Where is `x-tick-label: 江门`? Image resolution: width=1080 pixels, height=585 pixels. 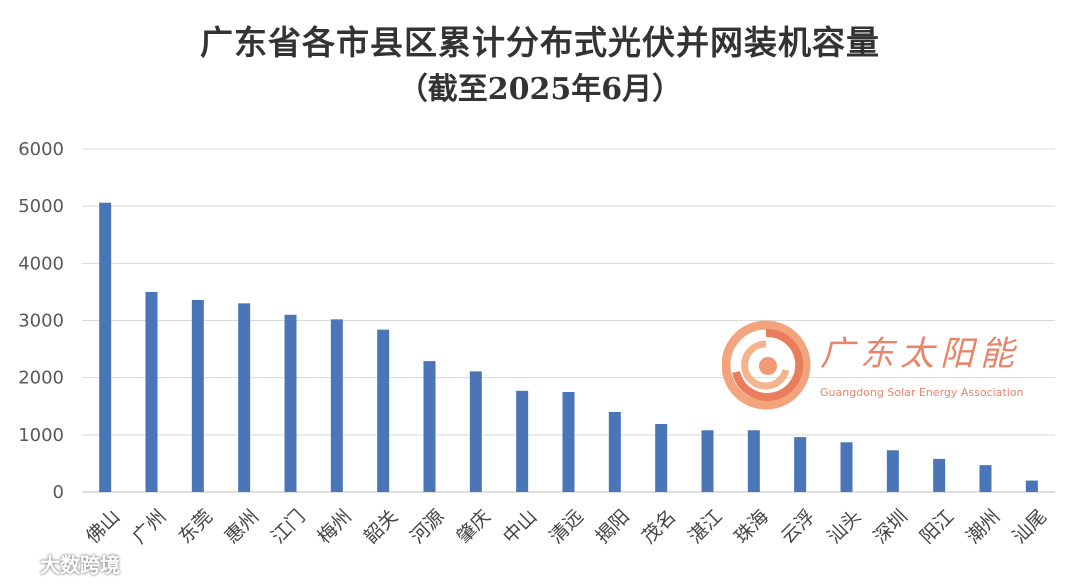 x-tick-label: 江门 is located at coordinates (288, 527).